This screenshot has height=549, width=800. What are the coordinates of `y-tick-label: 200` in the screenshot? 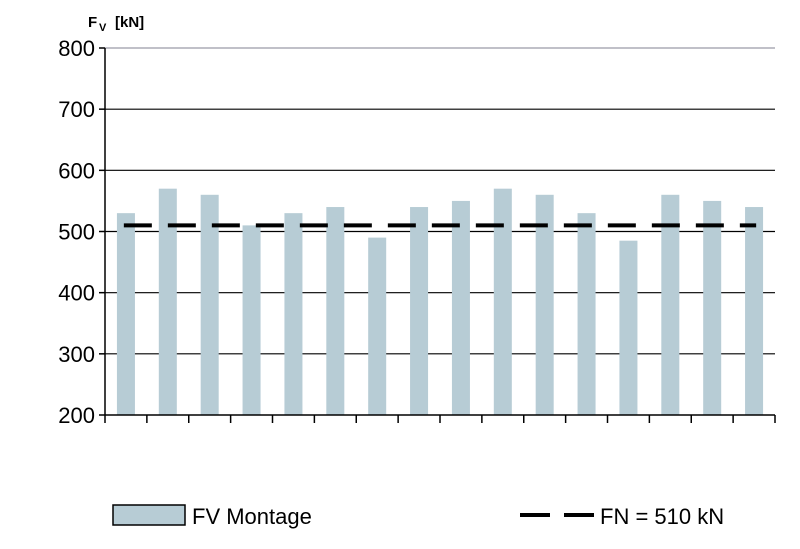 It's located at (76, 415).